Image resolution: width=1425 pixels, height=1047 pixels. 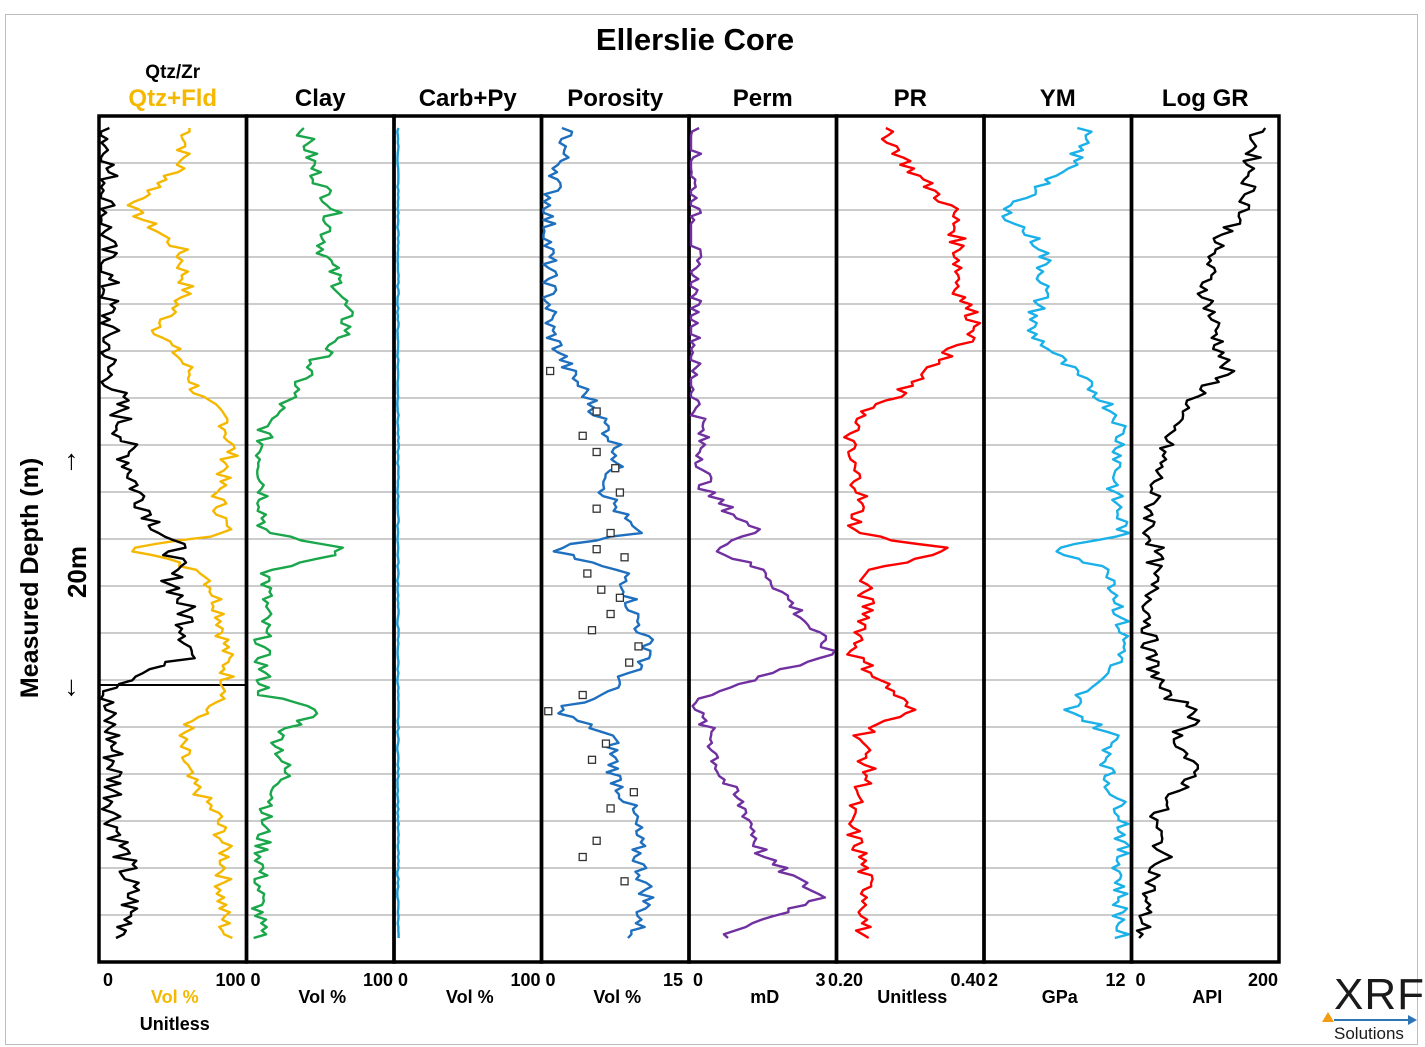 What do you see at coordinates (30, 578) in the screenshot?
I see `y-axis-label: Measured Depth (m)` at bounding box center [30, 578].